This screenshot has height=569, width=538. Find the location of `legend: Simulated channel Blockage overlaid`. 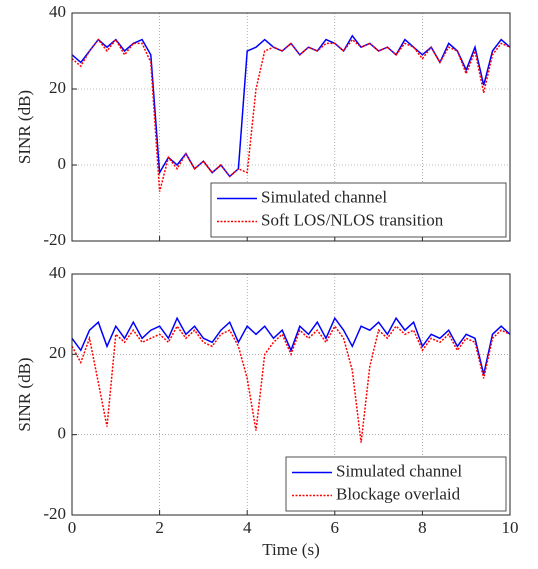

legend: Simulated channel Blockage overlaid is located at coordinates (396, 484).